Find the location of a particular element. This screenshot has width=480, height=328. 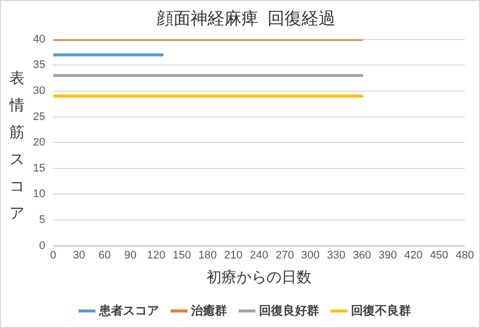

y-tick-label: 10 is located at coordinates (39, 194).